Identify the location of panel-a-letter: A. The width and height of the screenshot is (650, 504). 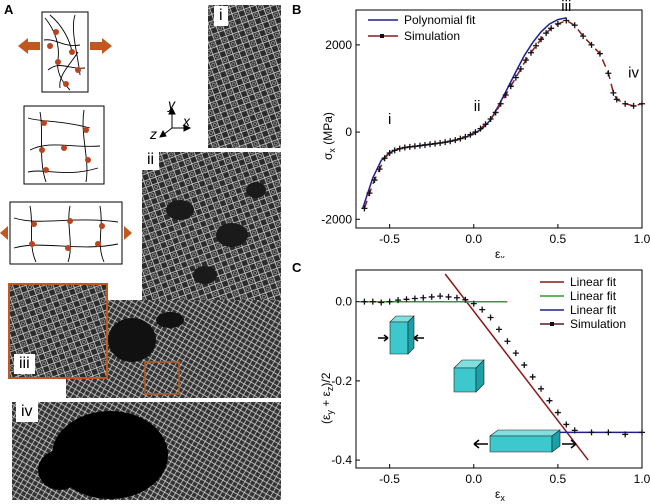
(9, 9).